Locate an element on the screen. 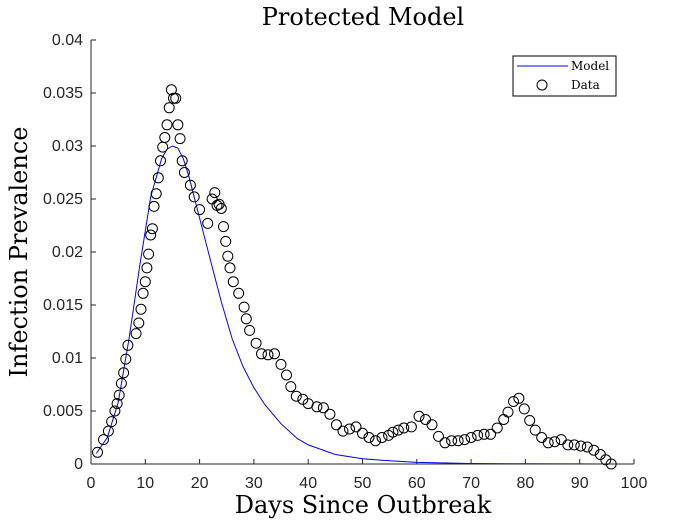 The width and height of the screenshot is (700, 525). y-tick-label: 0.035 is located at coordinates (63, 93).